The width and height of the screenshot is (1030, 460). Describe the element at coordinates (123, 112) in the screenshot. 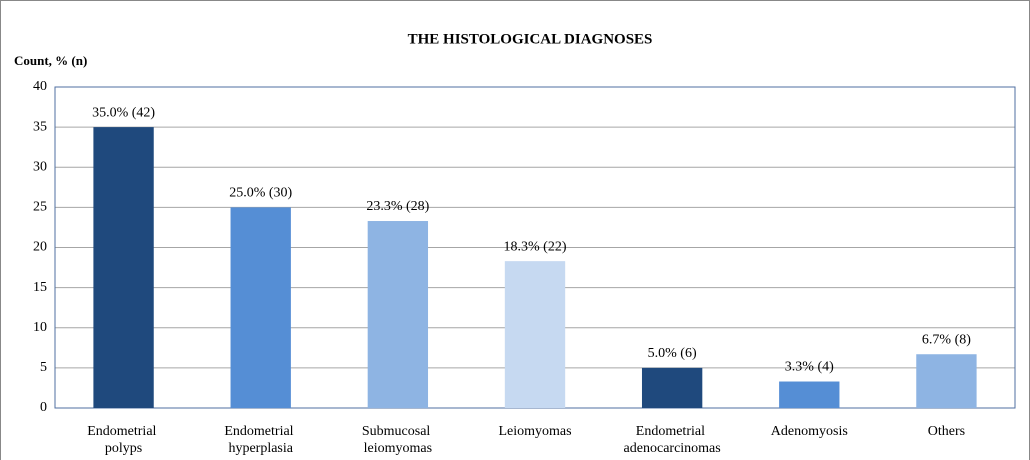

I see `data-label: 35.0% (42)` at that location.